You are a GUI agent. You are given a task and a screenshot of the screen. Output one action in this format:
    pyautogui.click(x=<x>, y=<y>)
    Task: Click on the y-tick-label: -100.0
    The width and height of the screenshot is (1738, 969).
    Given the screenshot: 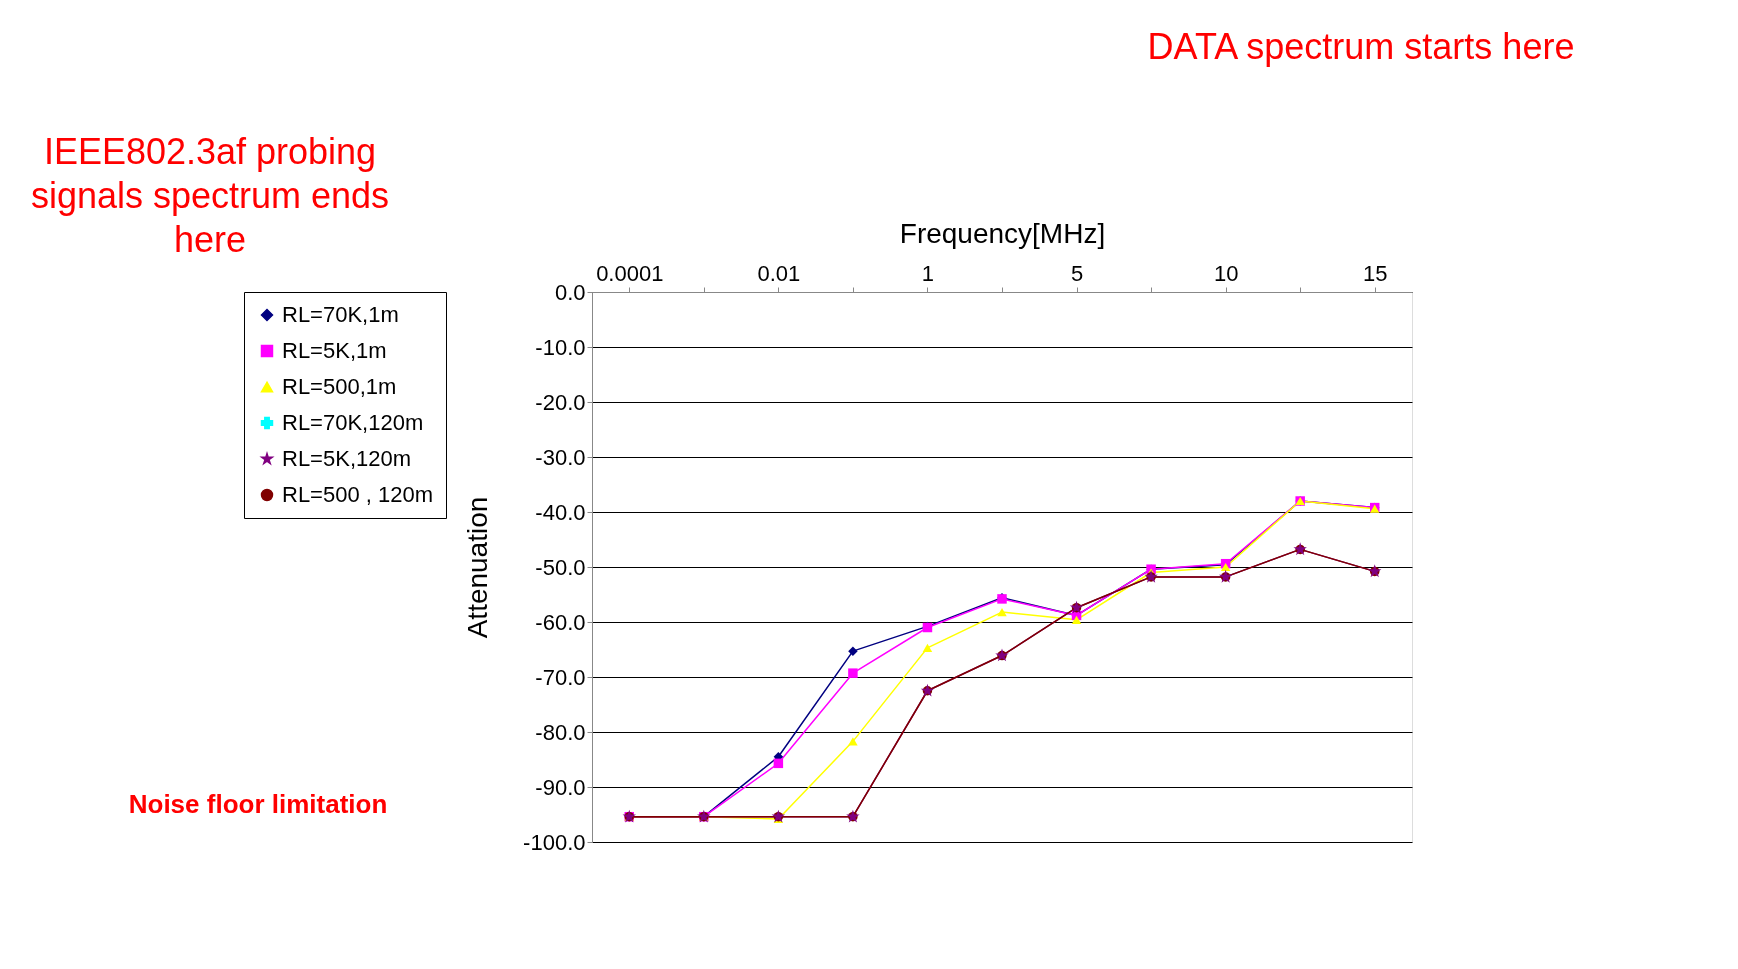 What is the action you would take?
    pyautogui.click(x=554, y=842)
    